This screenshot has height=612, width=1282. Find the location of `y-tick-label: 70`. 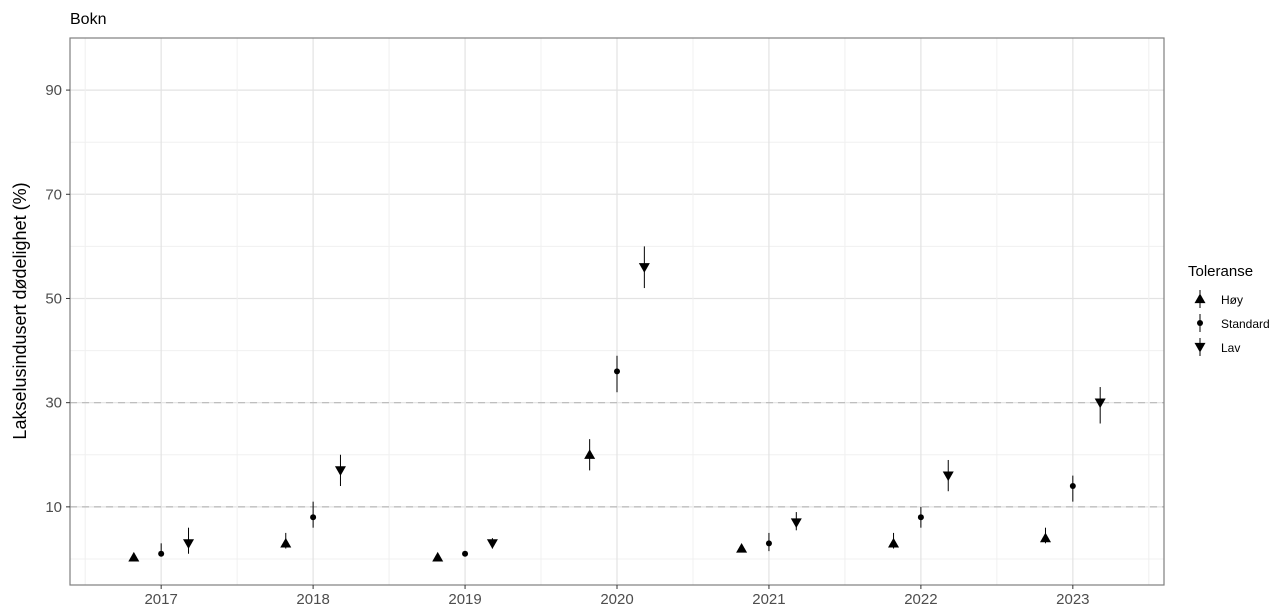

y-tick-label: 70 is located at coordinates (53, 194).